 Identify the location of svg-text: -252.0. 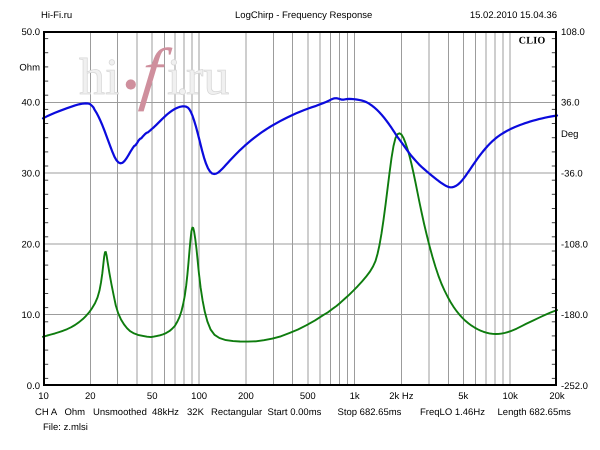
(574, 386).